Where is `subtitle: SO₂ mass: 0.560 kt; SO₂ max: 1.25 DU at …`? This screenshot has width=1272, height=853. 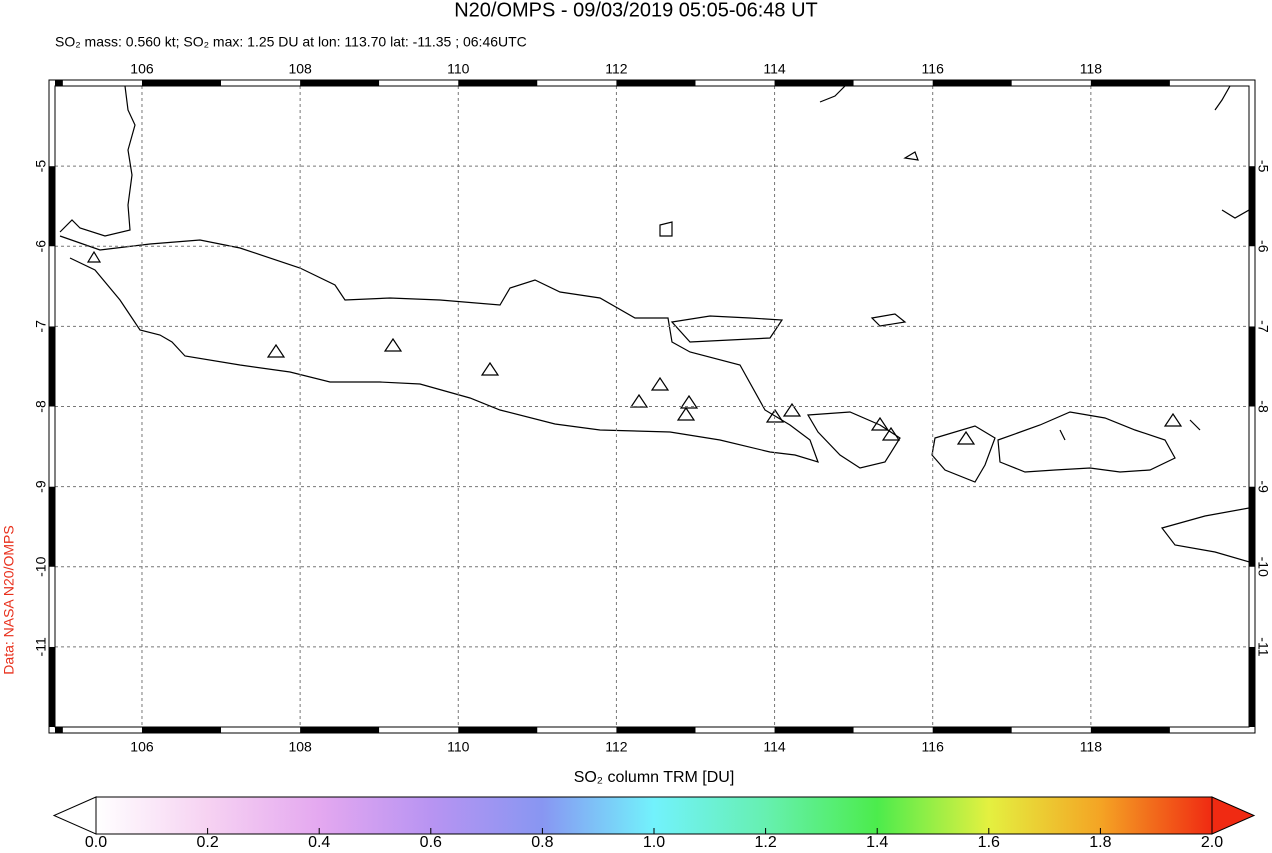 subtitle: SO₂ mass: 0.560 kt; SO₂ max: 1.25 DU at … is located at coordinates (291, 42).